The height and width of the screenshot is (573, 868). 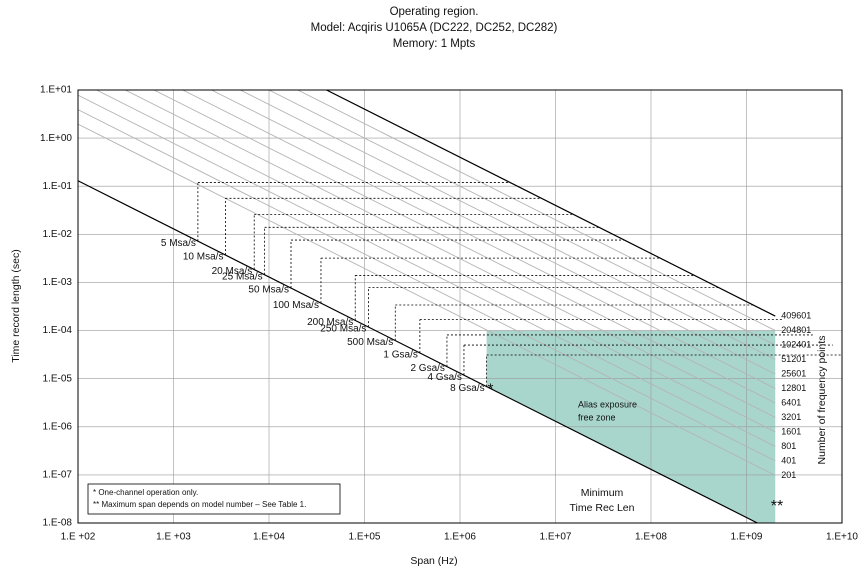 What do you see at coordinates (58, 234) in the screenshot?
I see `y-tick-label: 1.E-02` at bounding box center [58, 234].